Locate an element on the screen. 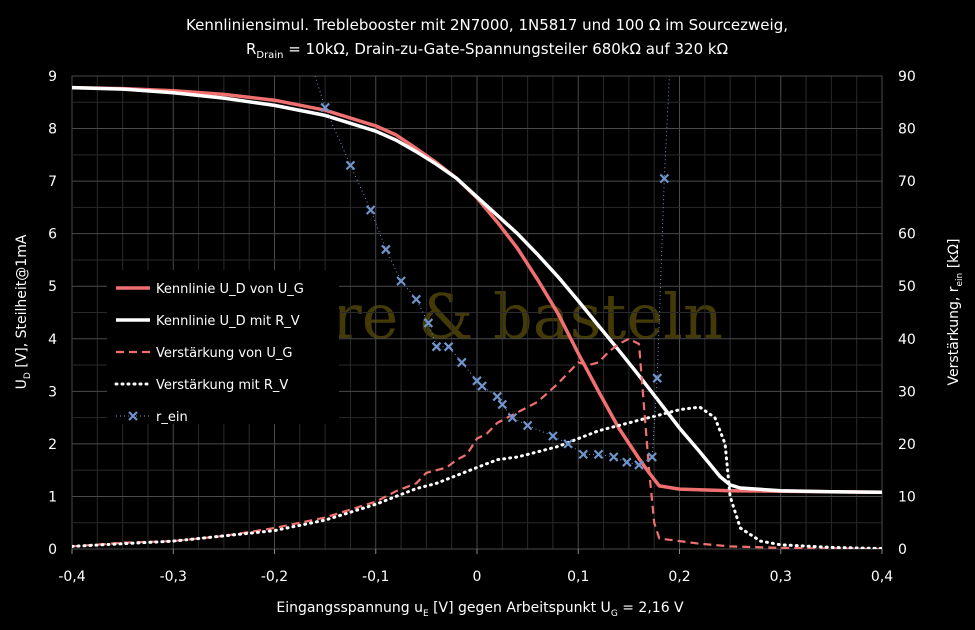  legend-label: r_ein is located at coordinates (172, 417).